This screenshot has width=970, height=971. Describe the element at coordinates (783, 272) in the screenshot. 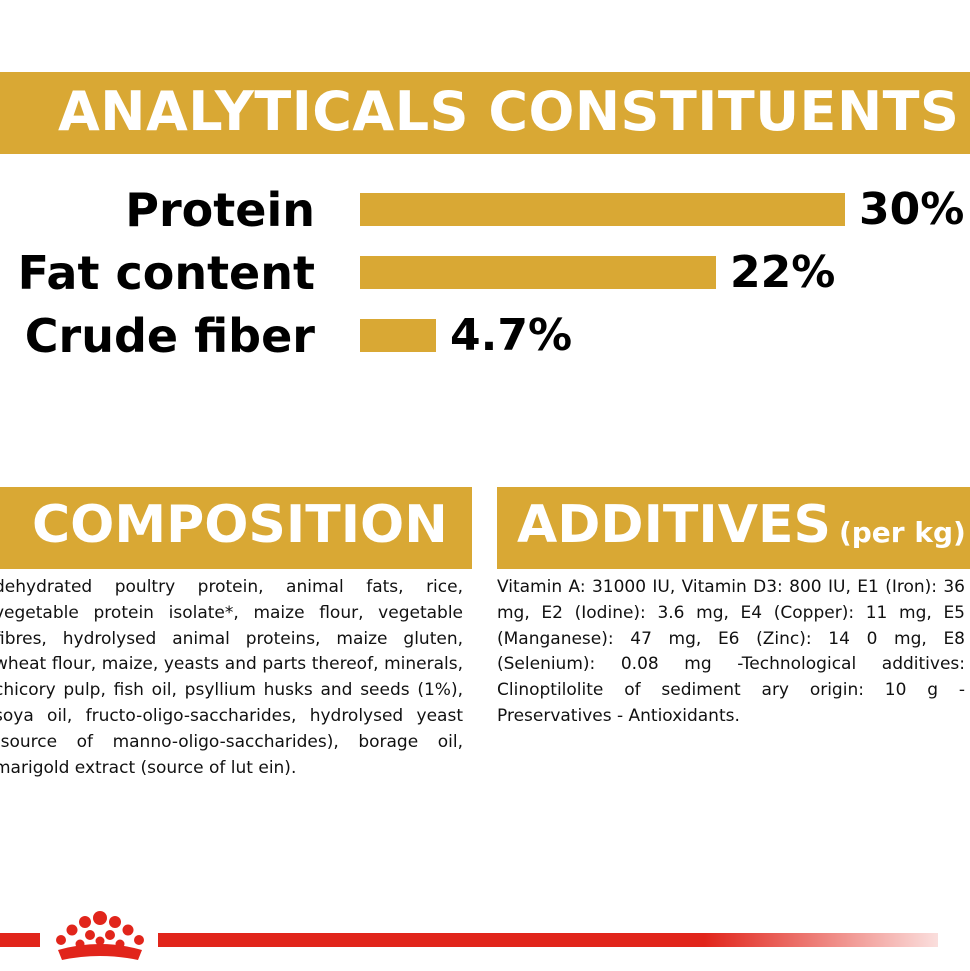

I see `nutrient-value: 22%` at that location.